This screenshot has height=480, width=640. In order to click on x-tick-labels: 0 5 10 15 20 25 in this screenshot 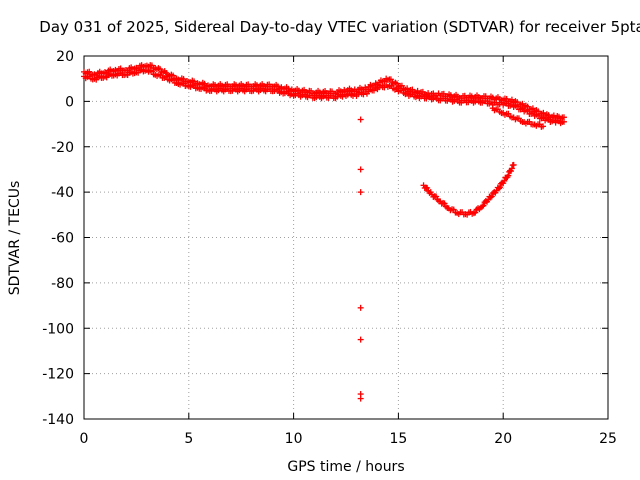, I will do `click(348, 439)`.